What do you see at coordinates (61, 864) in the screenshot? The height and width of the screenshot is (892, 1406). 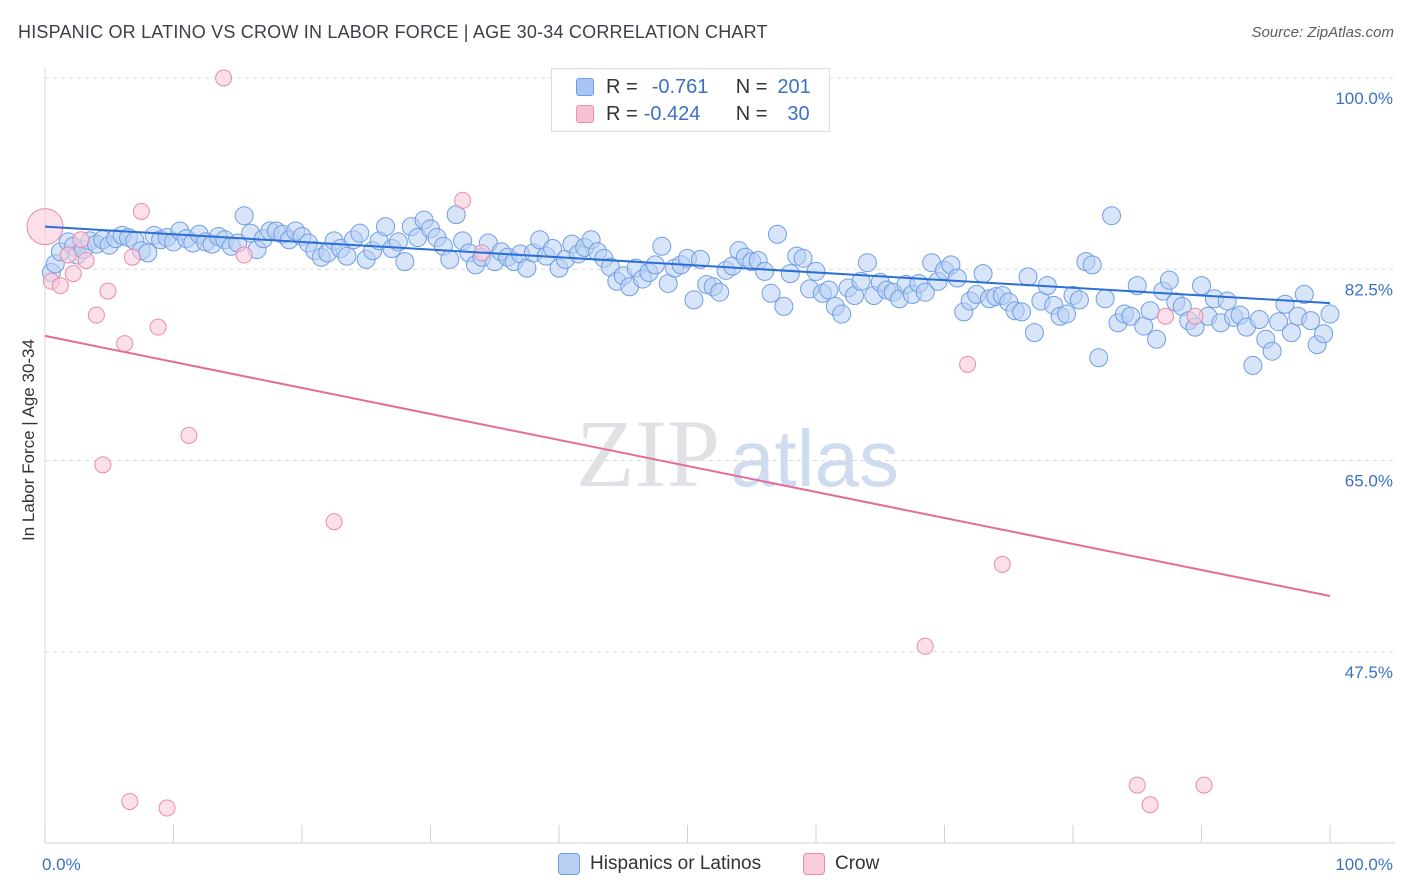 I see `x-tick-label: 0.0%` at bounding box center [61, 864].